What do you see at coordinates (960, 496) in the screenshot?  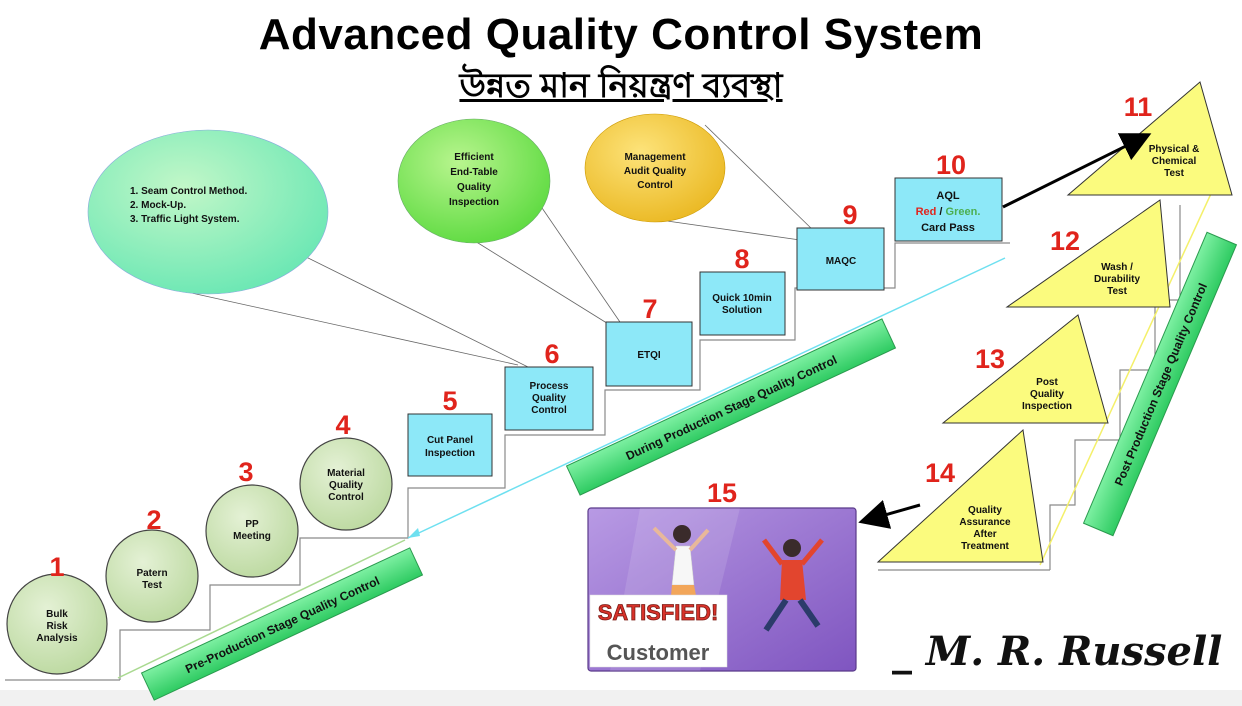 I see `step-14: 14 Quality Assurance After Treatment` at bounding box center [960, 496].